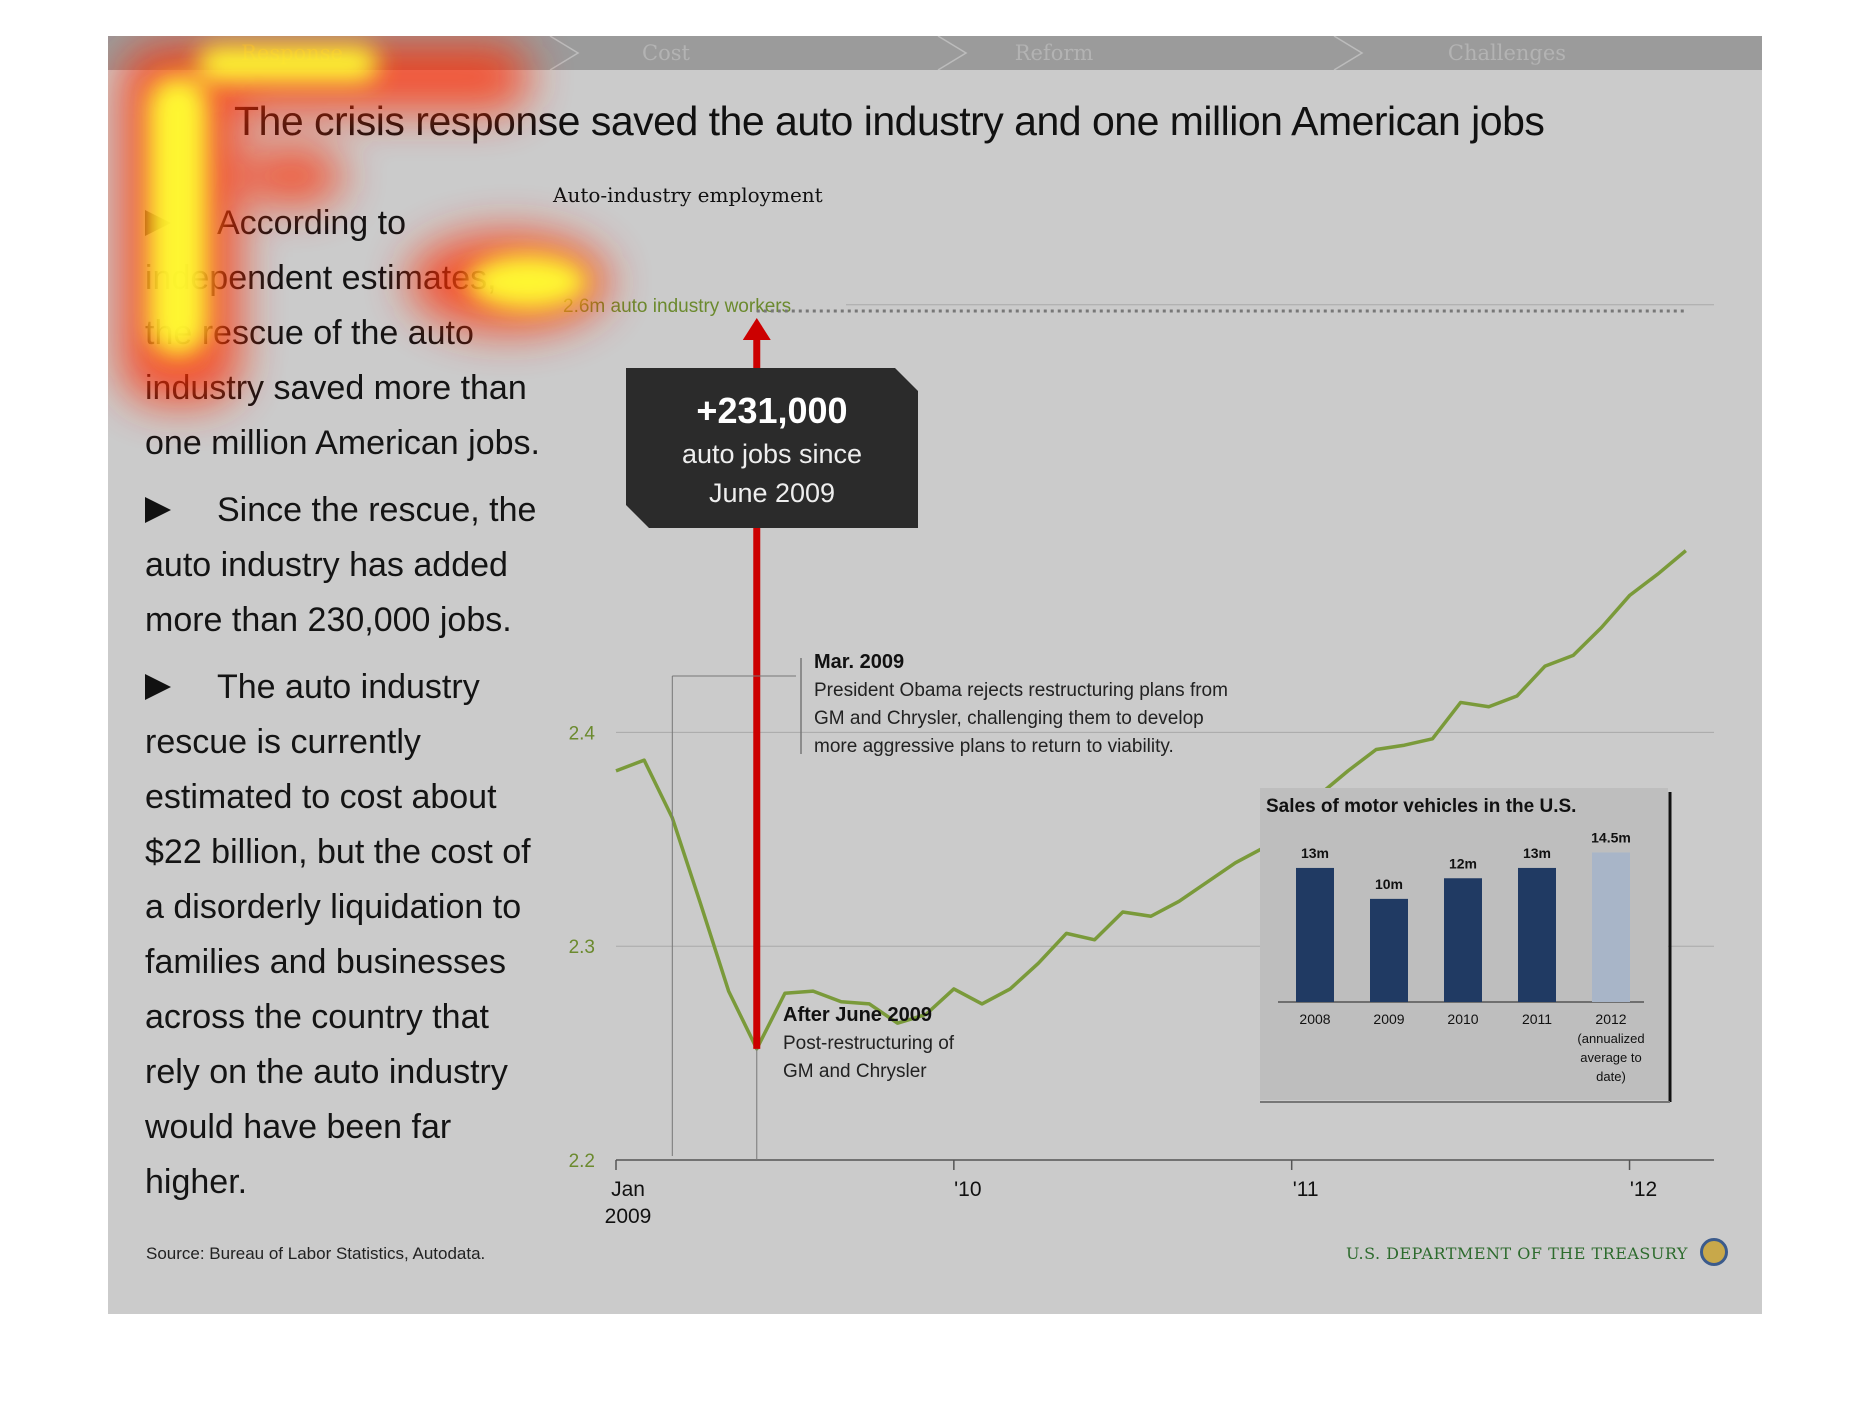 This screenshot has width=1866, height=1404. What do you see at coordinates (666, 53) in the screenshot?
I see `nav-item-cost: Cost` at bounding box center [666, 53].